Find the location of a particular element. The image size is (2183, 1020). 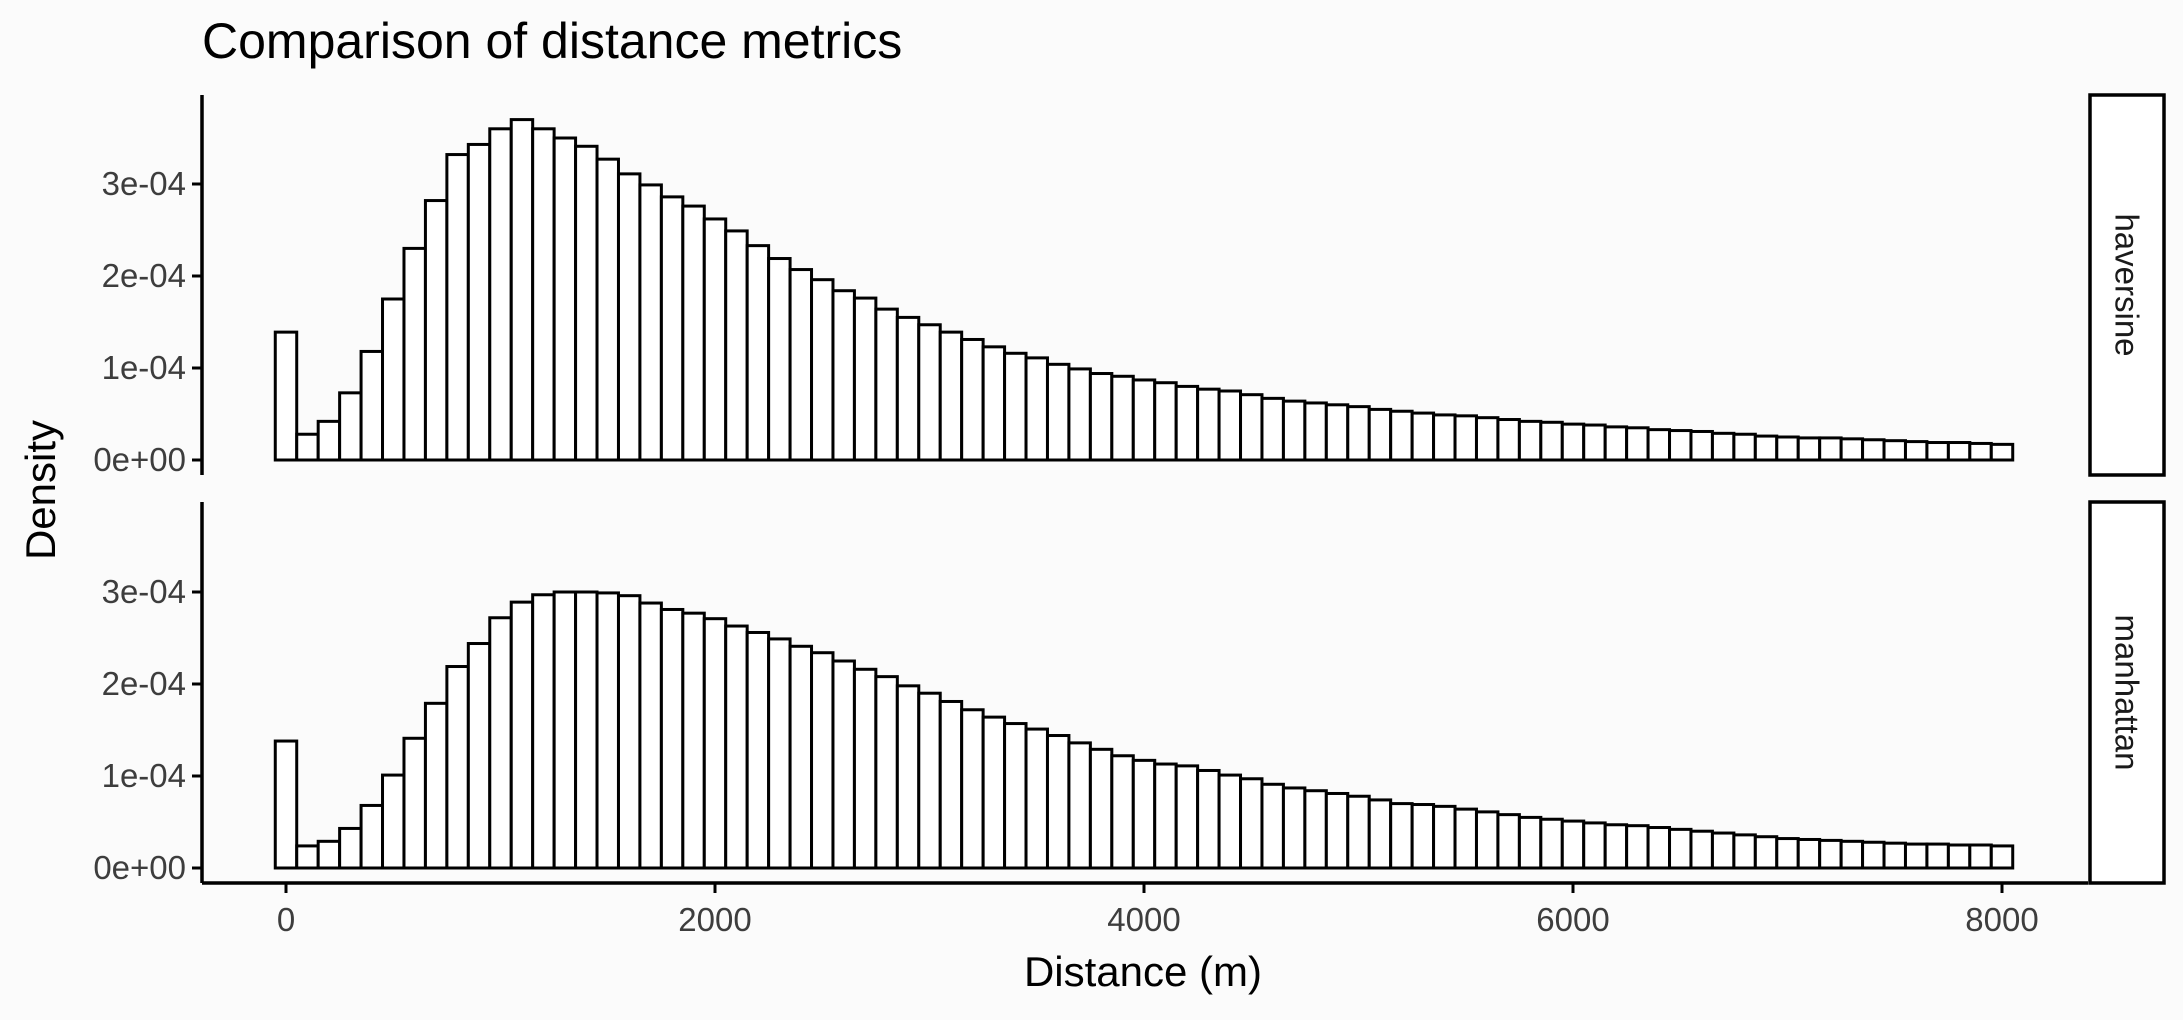

x-tick-label: 4000 is located at coordinates (1143, 919).